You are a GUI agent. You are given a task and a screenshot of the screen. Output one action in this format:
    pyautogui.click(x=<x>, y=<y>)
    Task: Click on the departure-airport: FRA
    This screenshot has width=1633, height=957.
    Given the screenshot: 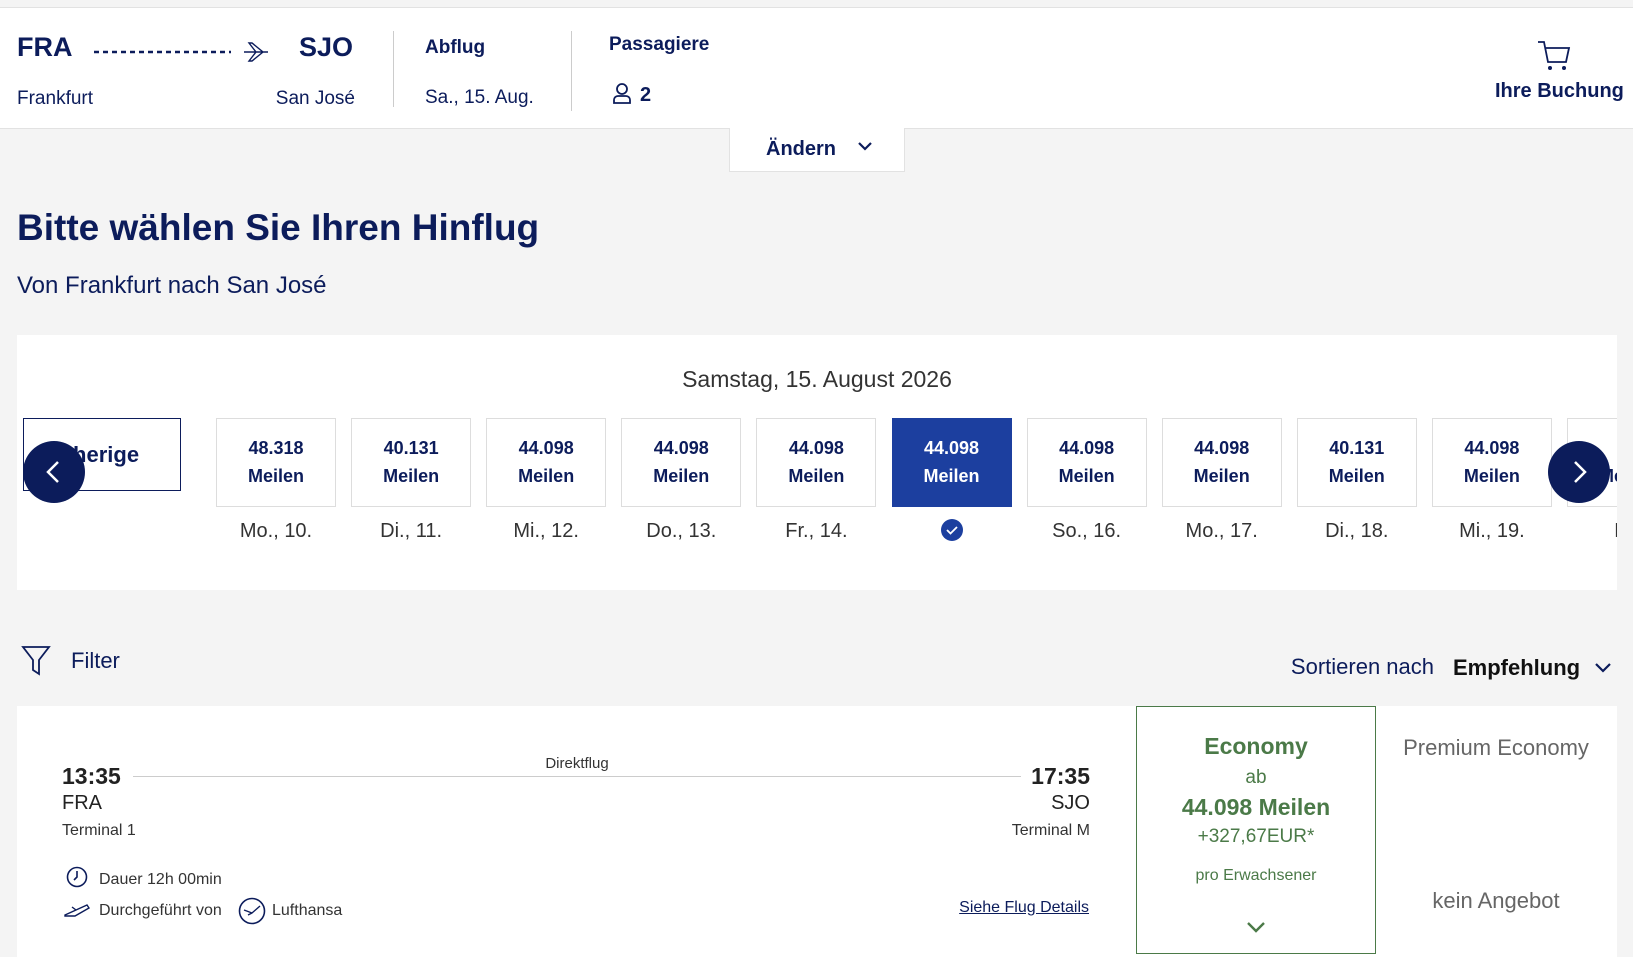 What is the action you would take?
    pyautogui.click(x=82, y=803)
    